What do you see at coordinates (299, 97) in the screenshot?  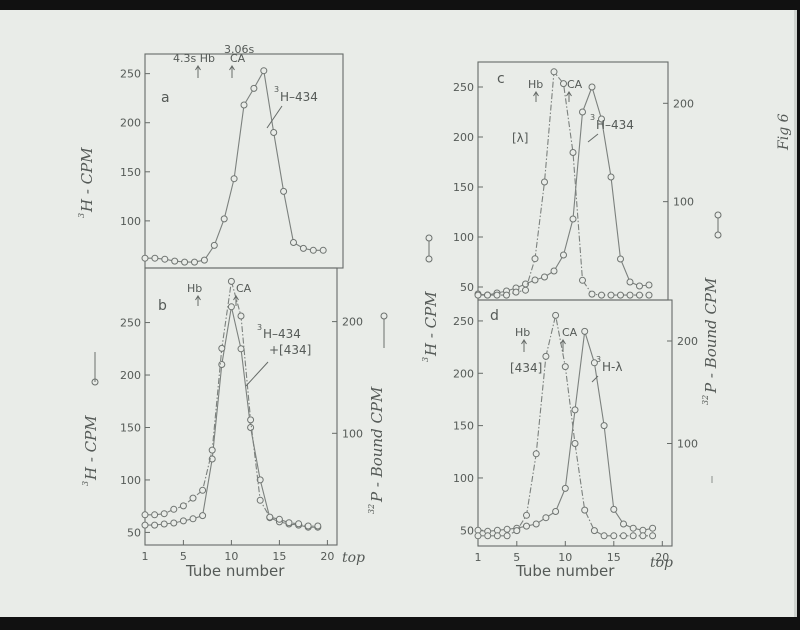 I see `panel-a-h434-label: H–434` at bounding box center [299, 97].